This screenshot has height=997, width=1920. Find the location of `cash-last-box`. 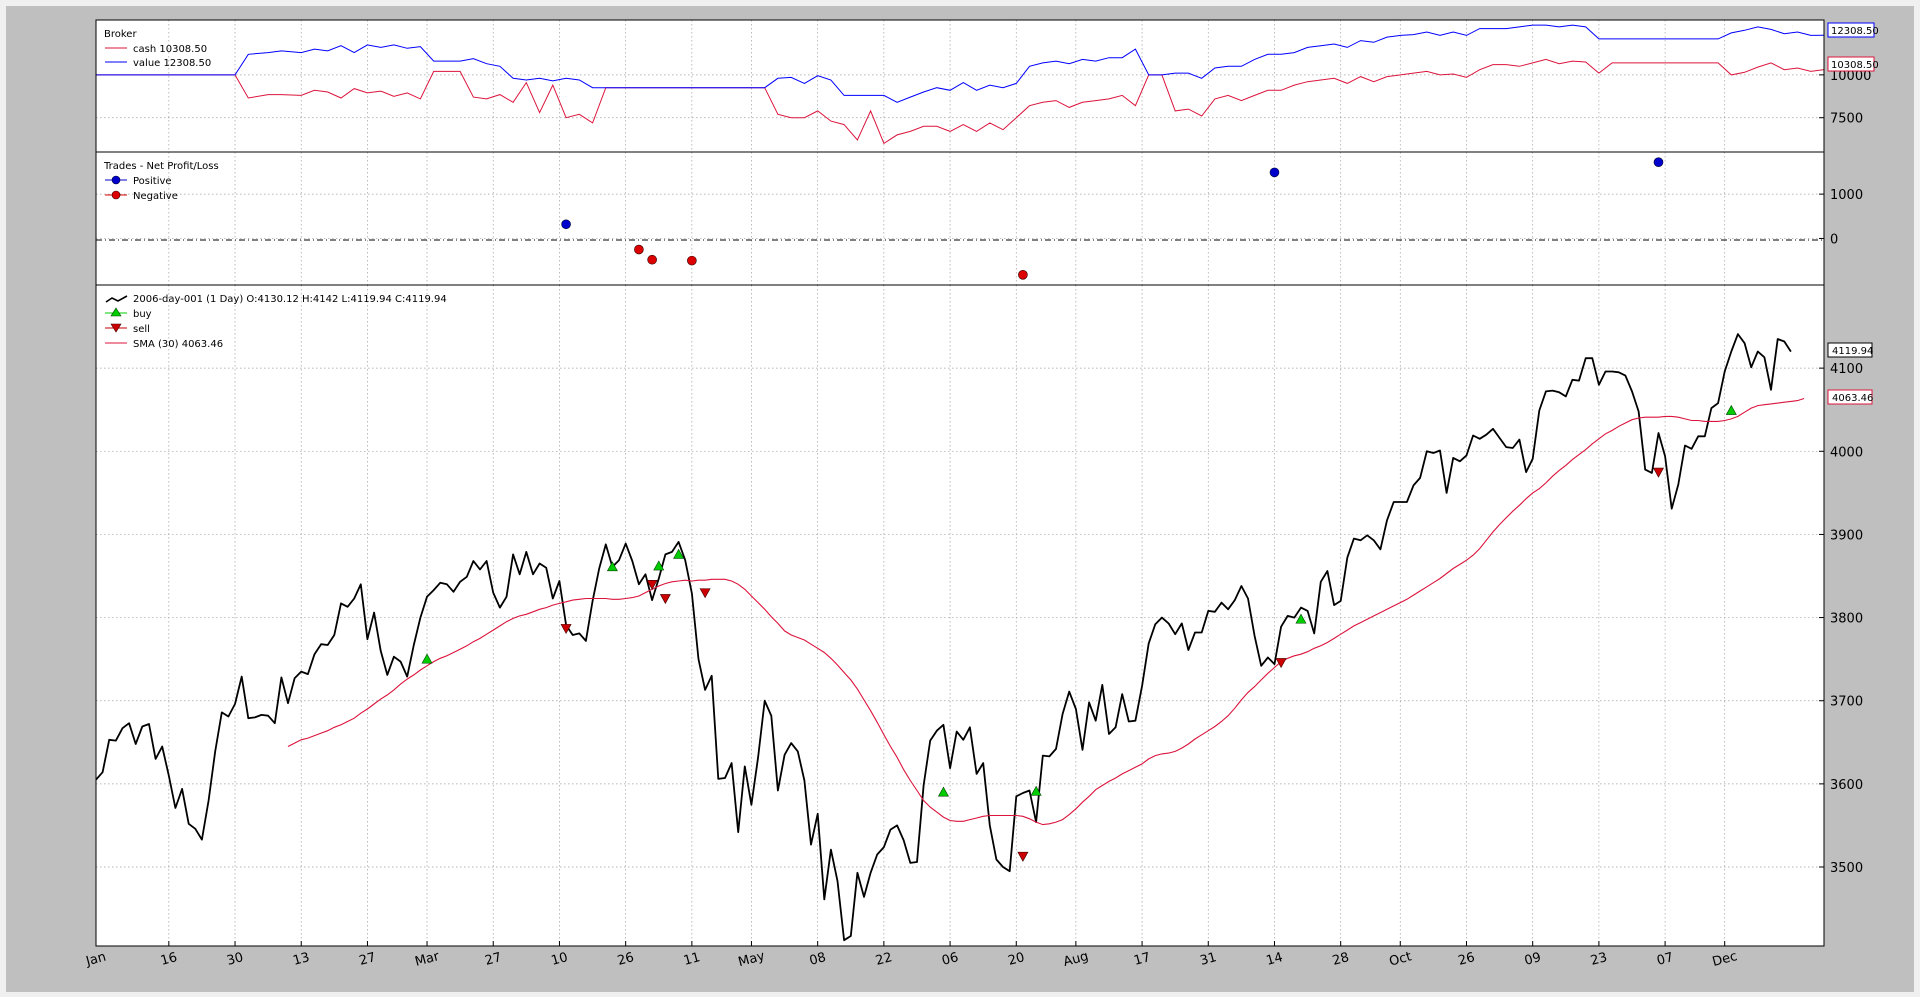

cash-last-box is located at coordinates (1851, 64).